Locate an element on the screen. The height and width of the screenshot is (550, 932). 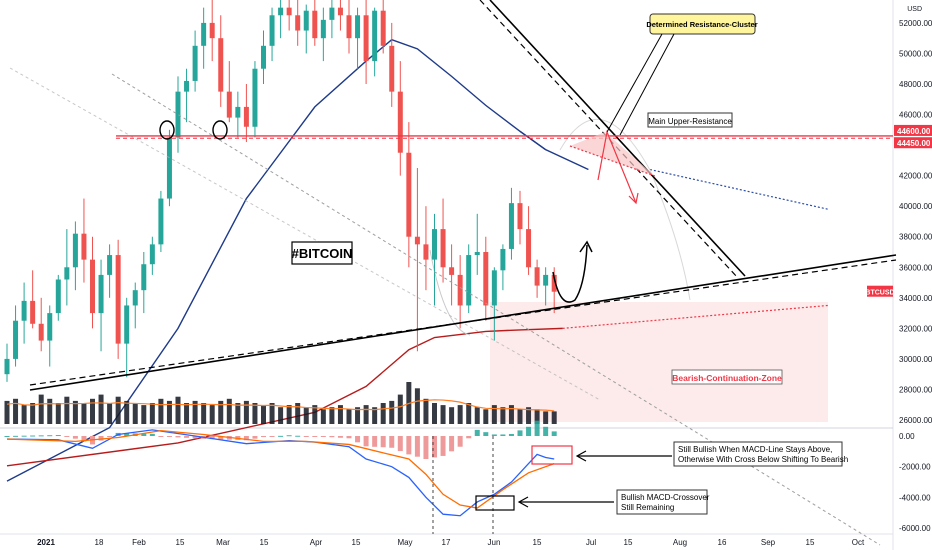
price-tick-label: 46000.00 is located at coordinates (915, 115).